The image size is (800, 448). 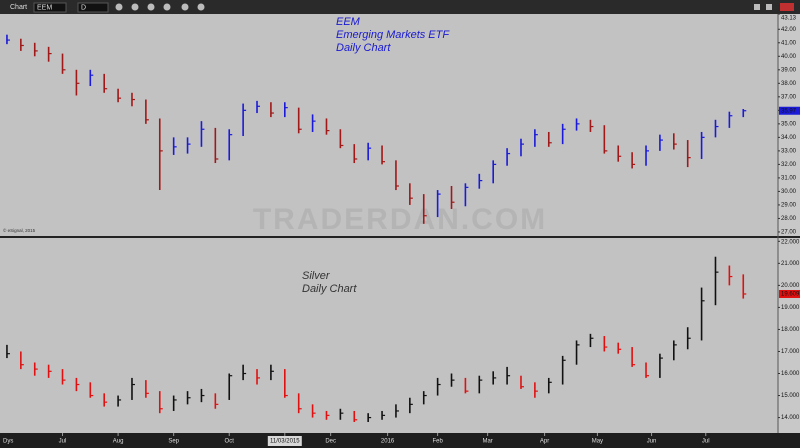 What do you see at coordinates (769, 7) in the screenshot?
I see `maximize-button` at bounding box center [769, 7].